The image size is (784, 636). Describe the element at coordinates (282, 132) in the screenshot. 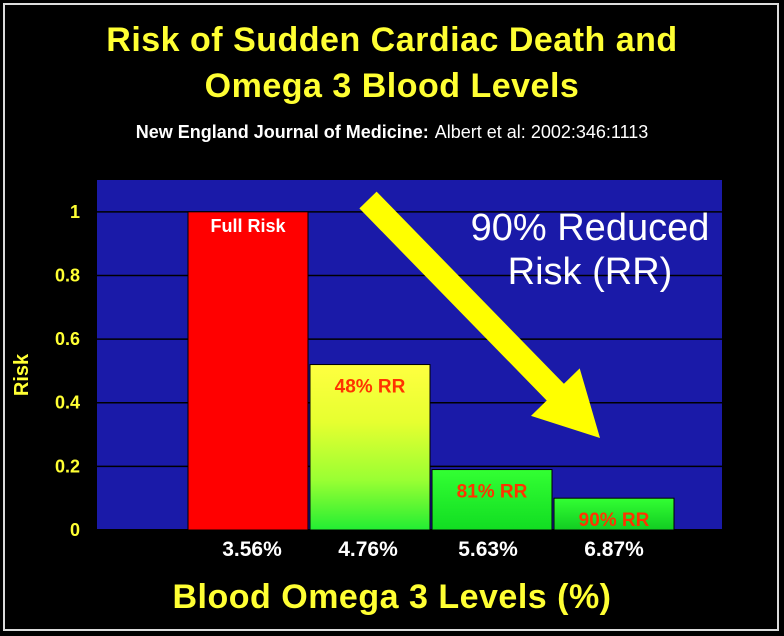

I see `source-journal: New England Journal of Medicine:` at that location.